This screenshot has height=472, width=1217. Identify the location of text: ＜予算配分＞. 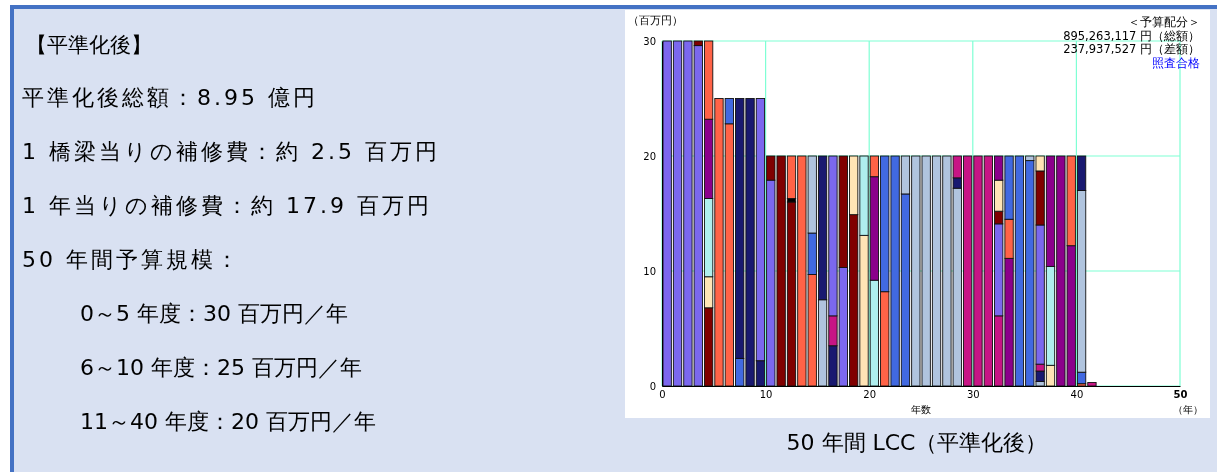
(1164, 22).